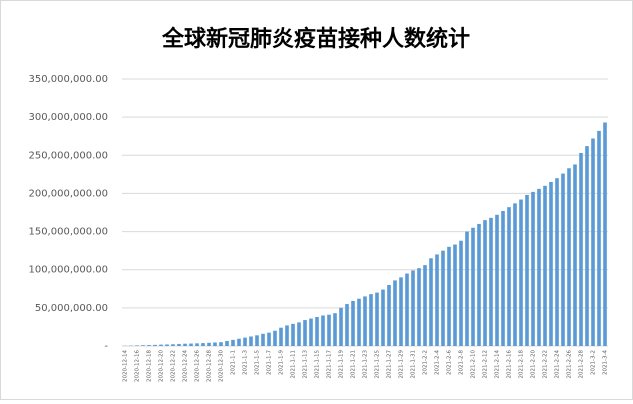 The image size is (633, 404). What do you see at coordinates (198, 366) in the screenshot?
I see `x-tick-label: 2020-12-26` at bounding box center [198, 366].